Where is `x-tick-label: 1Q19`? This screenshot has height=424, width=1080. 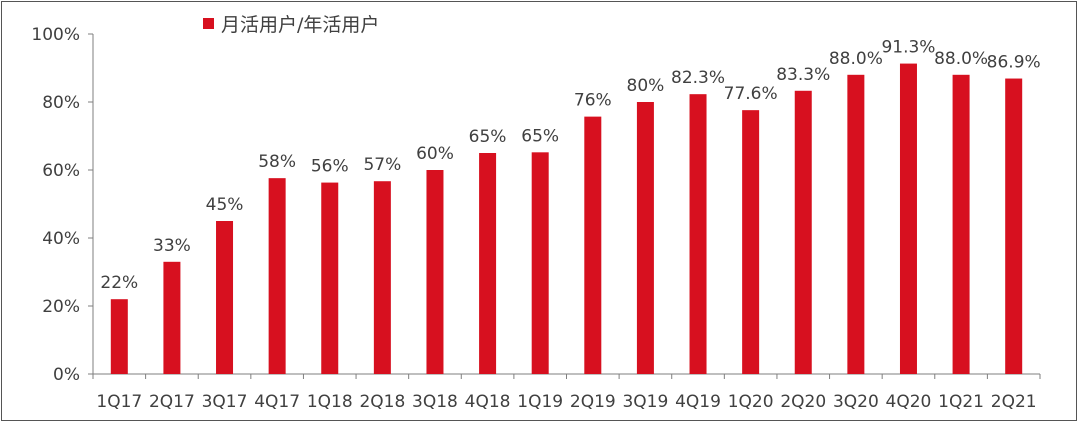
x-tick-label: 1Q19 is located at coordinates (540, 402).